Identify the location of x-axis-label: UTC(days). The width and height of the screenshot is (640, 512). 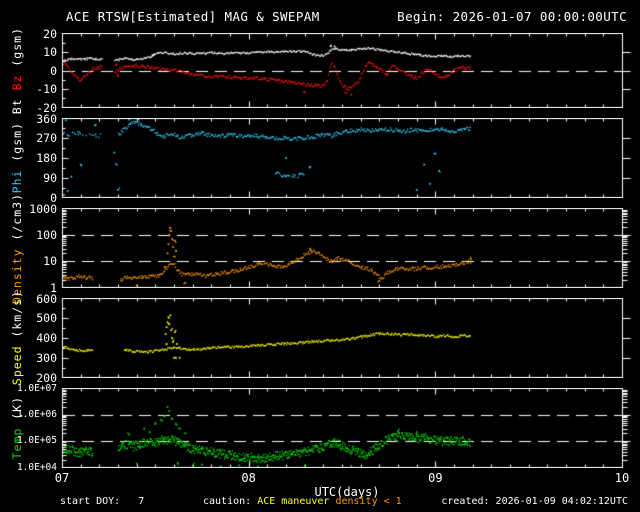
(347, 492).